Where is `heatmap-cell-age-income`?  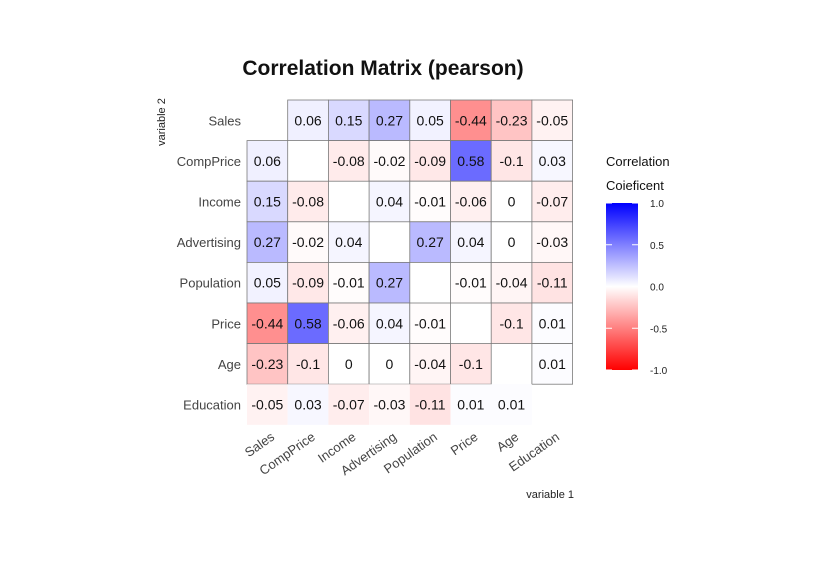 heatmap-cell-age-income is located at coordinates (348, 364).